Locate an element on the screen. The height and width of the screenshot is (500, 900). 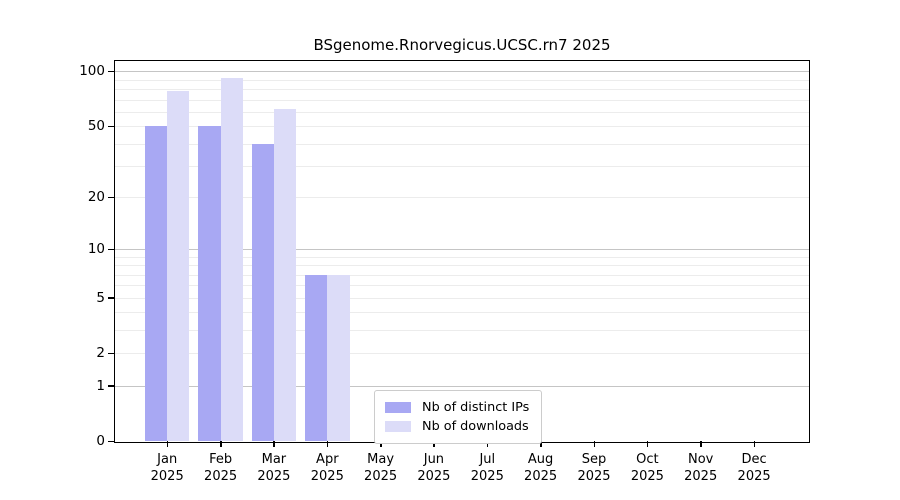
x-tick-label-apr: Apr 2025 is located at coordinates (327, 468).